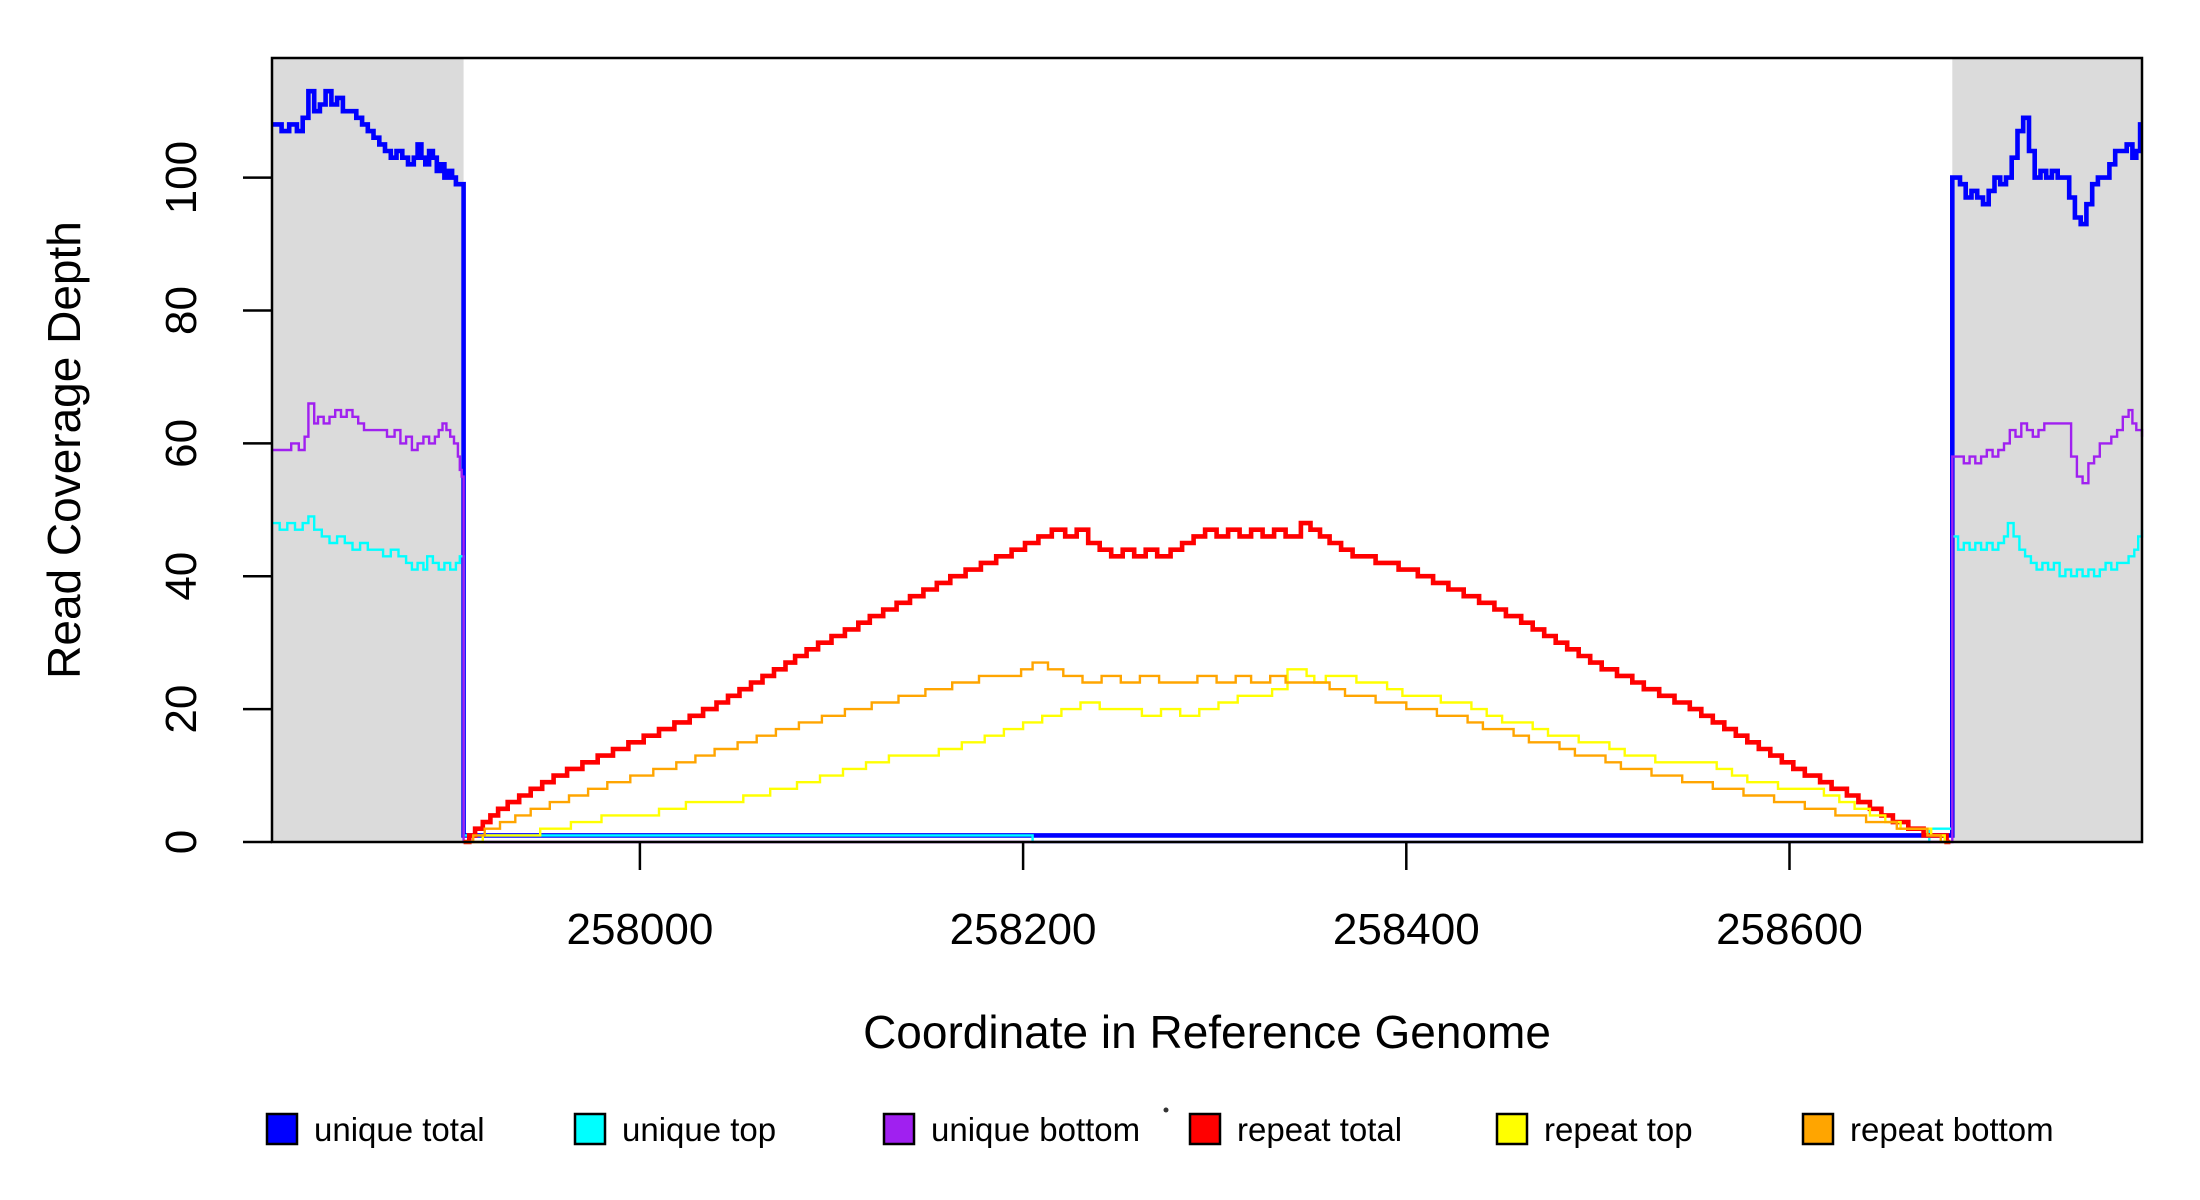 The image size is (2200, 1200). What do you see at coordinates (2047, 450) in the screenshot?
I see `unique-flank-region` at bounding box center [2047, 450].